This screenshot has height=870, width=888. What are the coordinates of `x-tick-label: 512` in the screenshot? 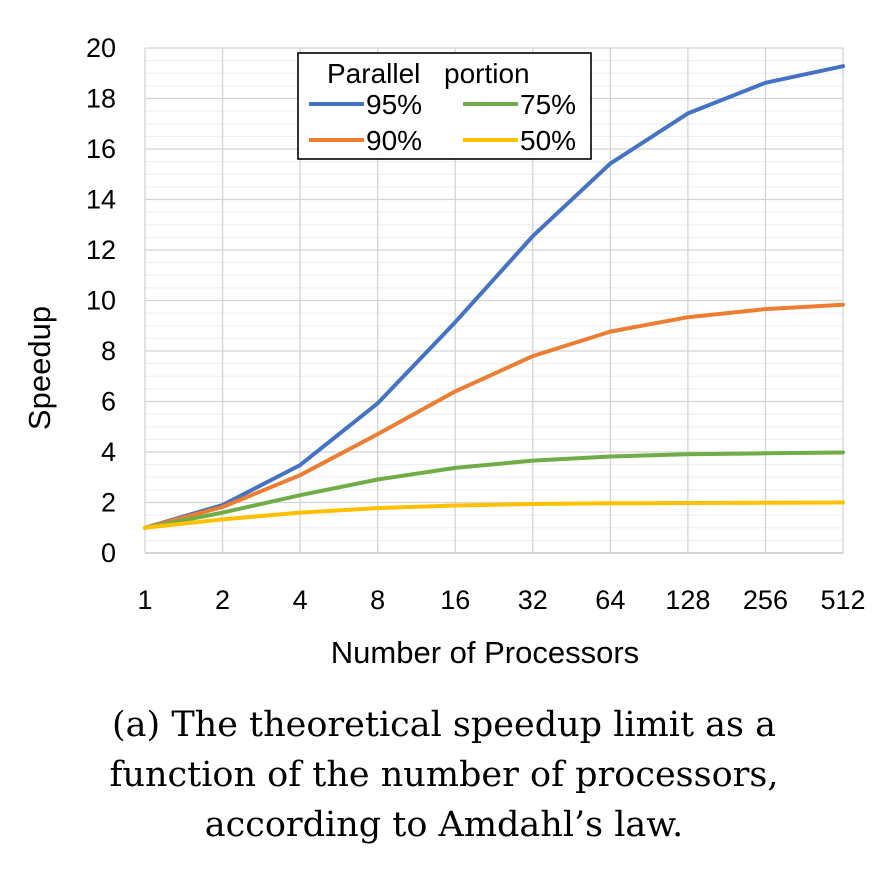 It's located at (842, 600).